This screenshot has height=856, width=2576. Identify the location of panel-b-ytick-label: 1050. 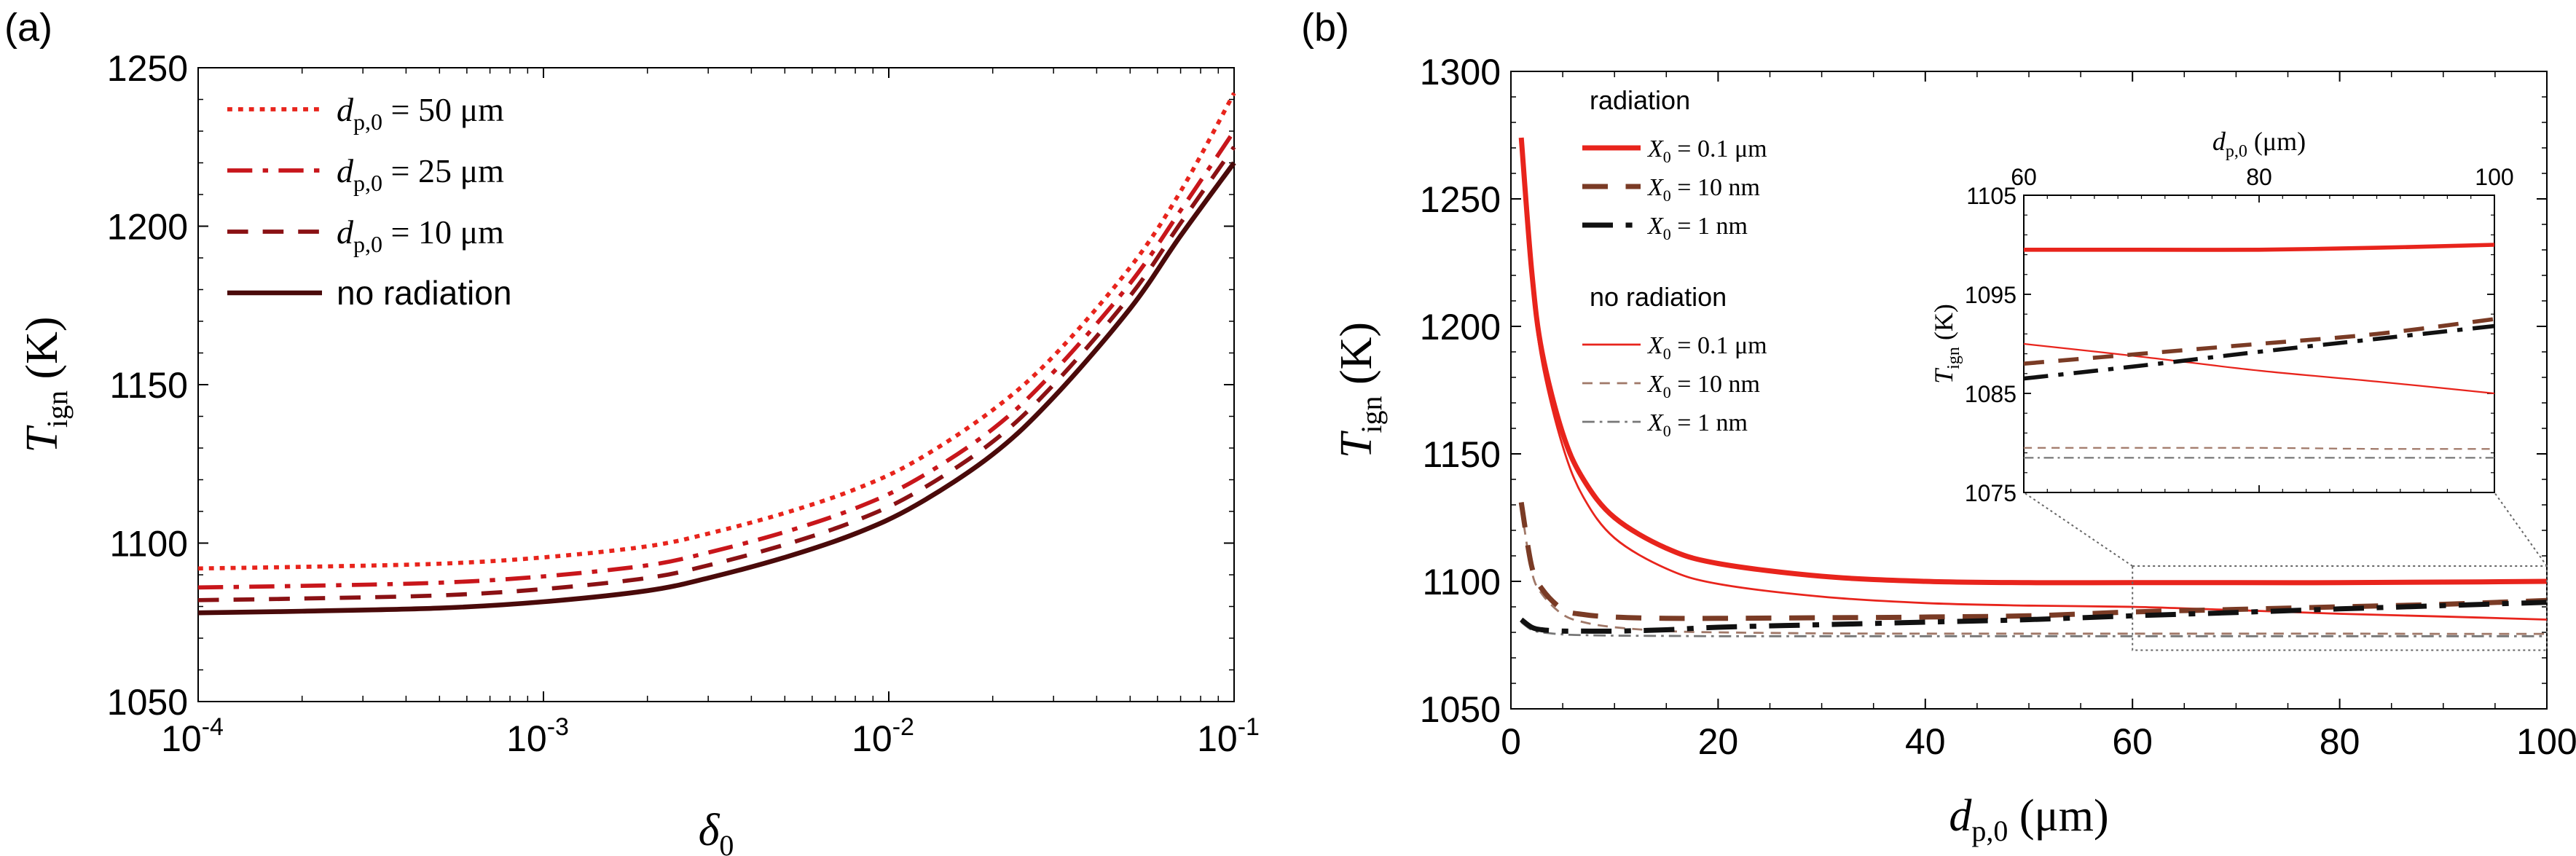
(1460, 709).